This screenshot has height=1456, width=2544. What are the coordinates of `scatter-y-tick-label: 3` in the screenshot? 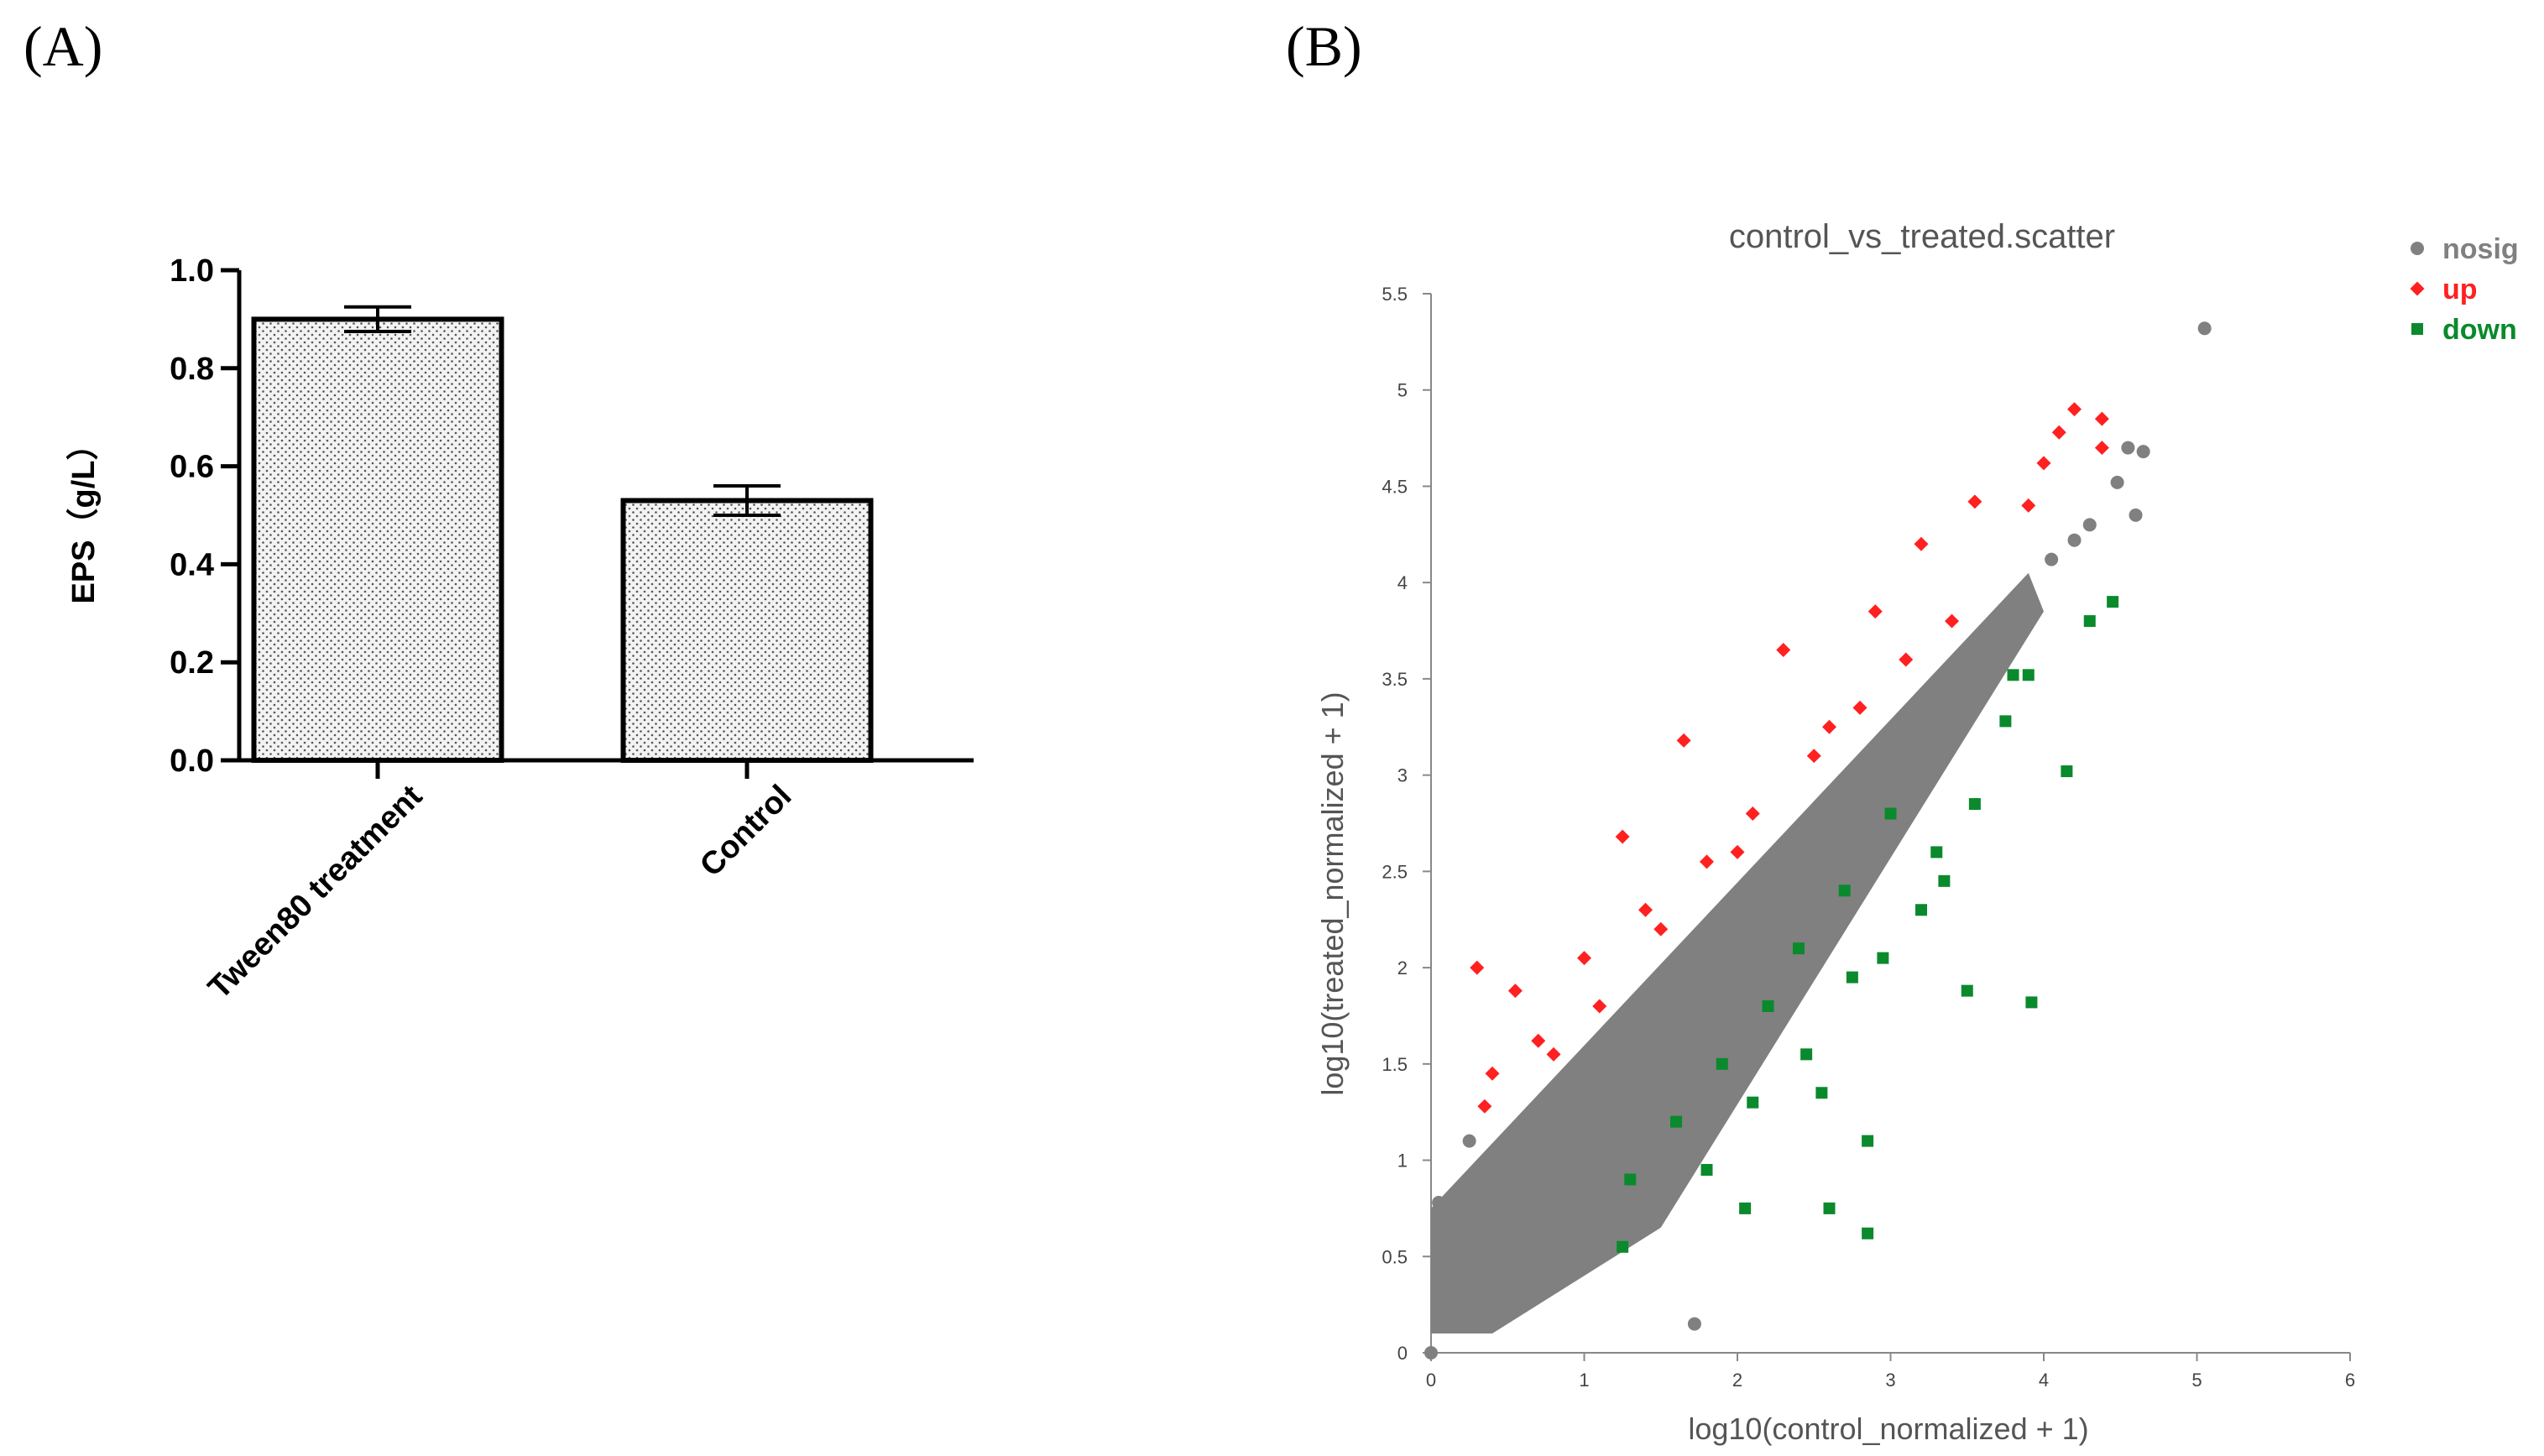 It's located at (1402, 775).